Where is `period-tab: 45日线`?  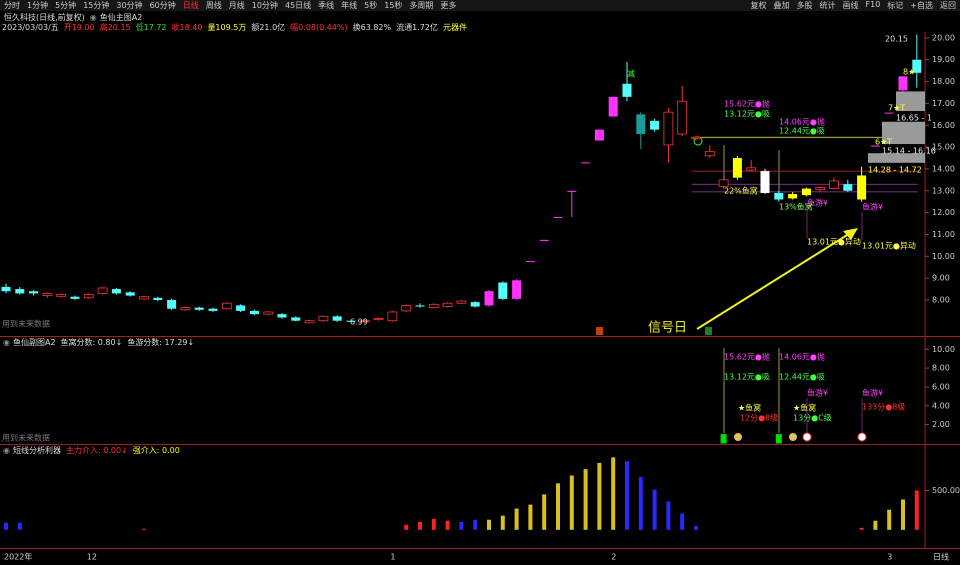
period-tab: 45日线 is located at coordinates (298, 5).